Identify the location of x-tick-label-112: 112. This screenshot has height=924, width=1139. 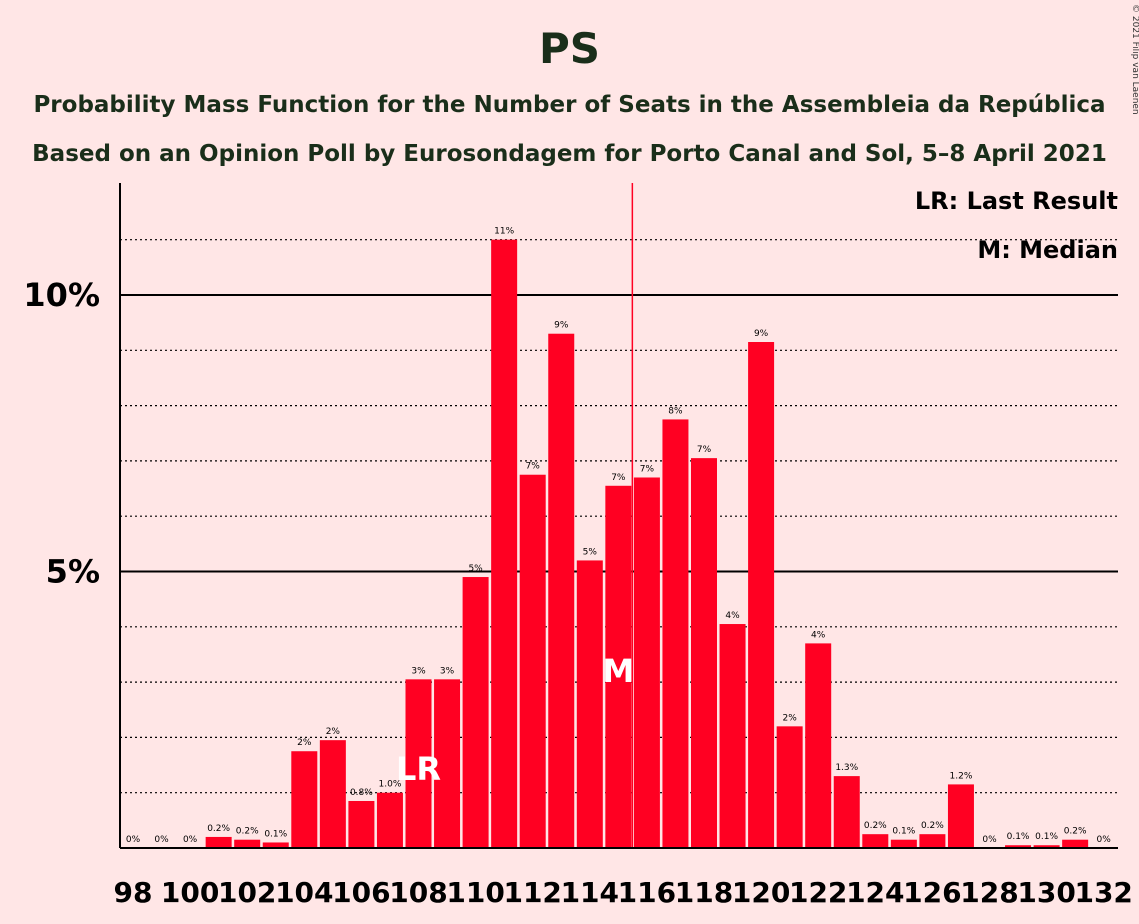
(532, 892).